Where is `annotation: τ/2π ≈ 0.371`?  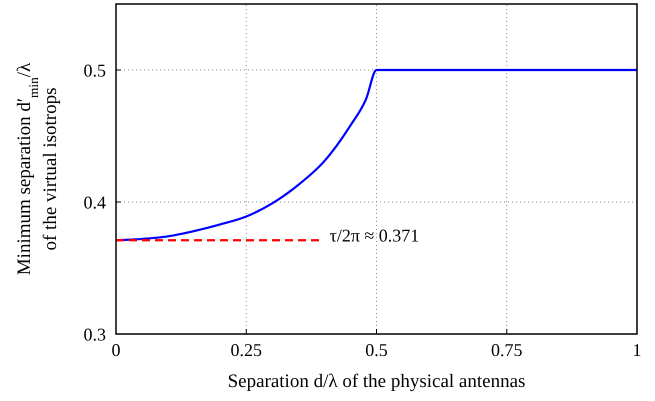
annotation: τ/2π ≈ 0.371 is located at coordinates (375, 235).